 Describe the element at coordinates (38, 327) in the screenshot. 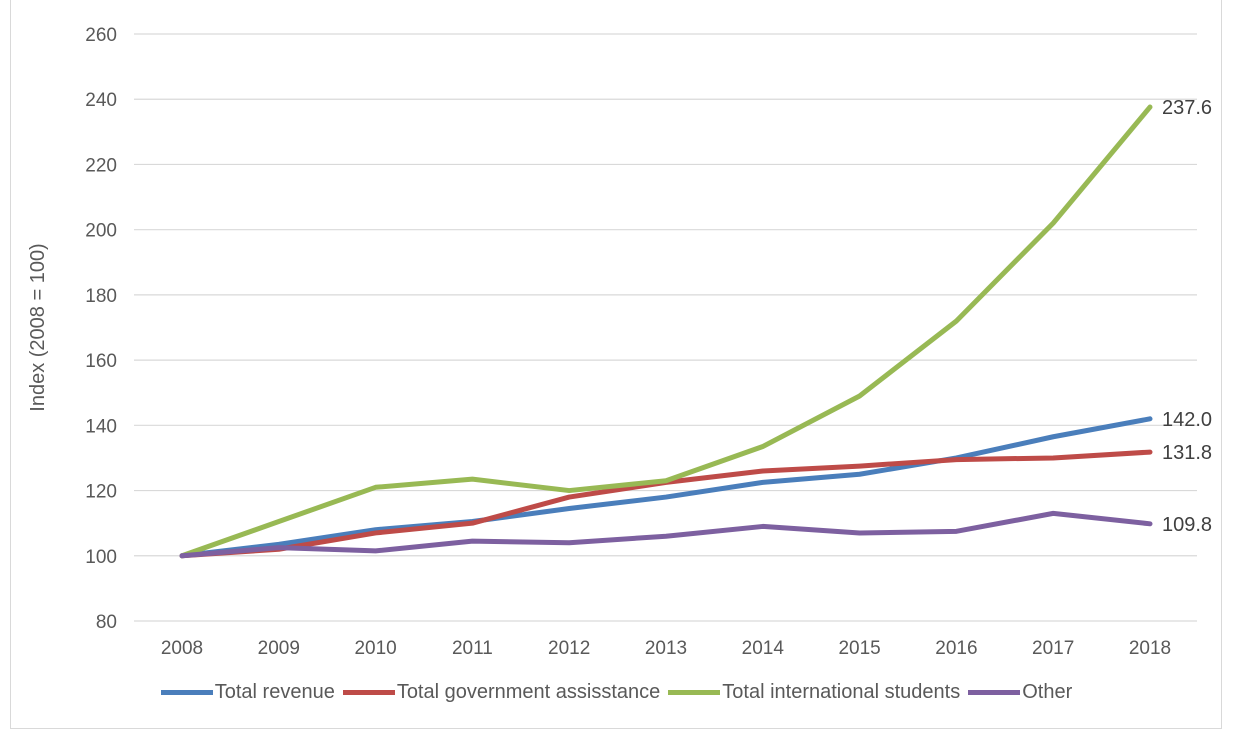

I see `y-axis-label: Index (2008 = 100)` at that location.